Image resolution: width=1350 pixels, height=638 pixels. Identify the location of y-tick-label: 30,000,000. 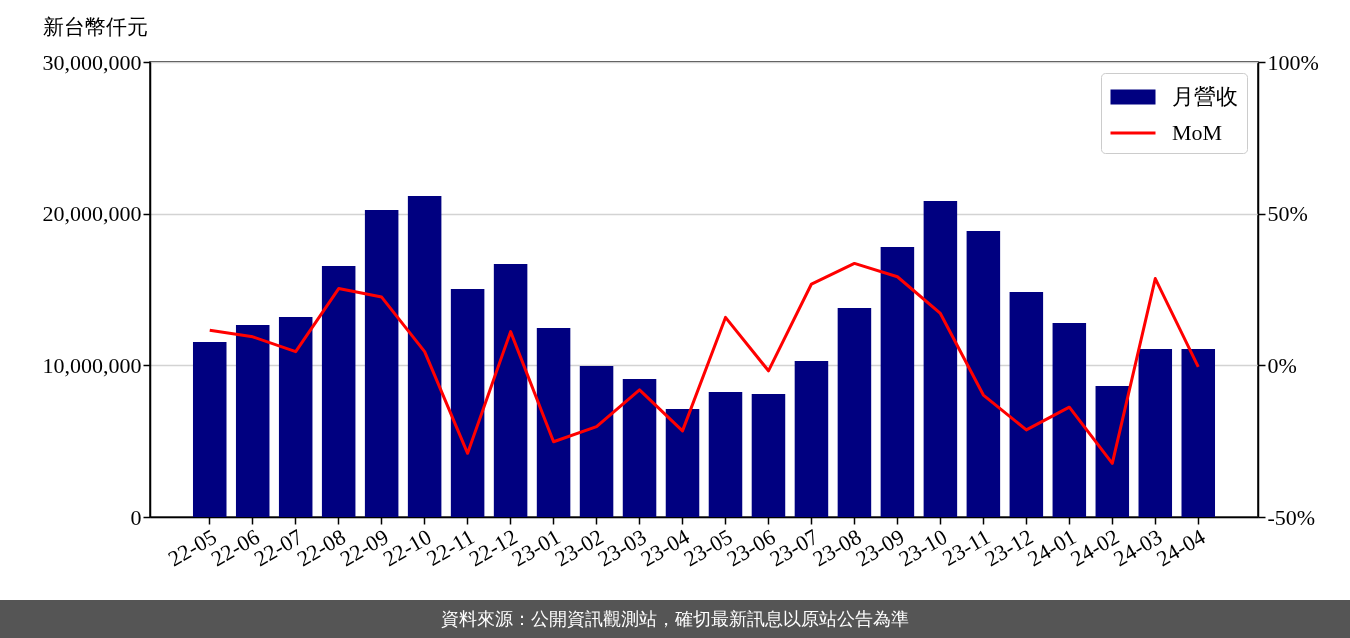
(92, 62).